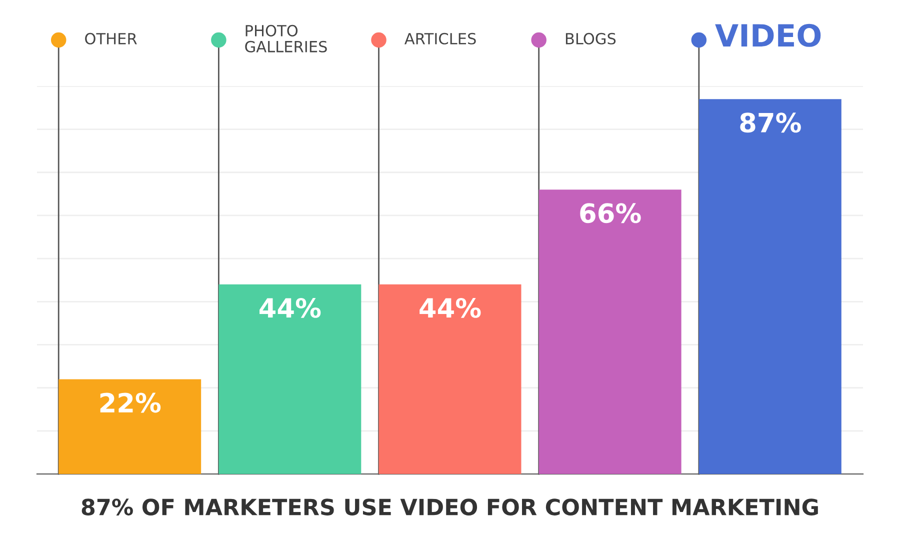 The image size is (900, 541). I want to click on x-tick-label: ARTICLES, so click(440, 38).